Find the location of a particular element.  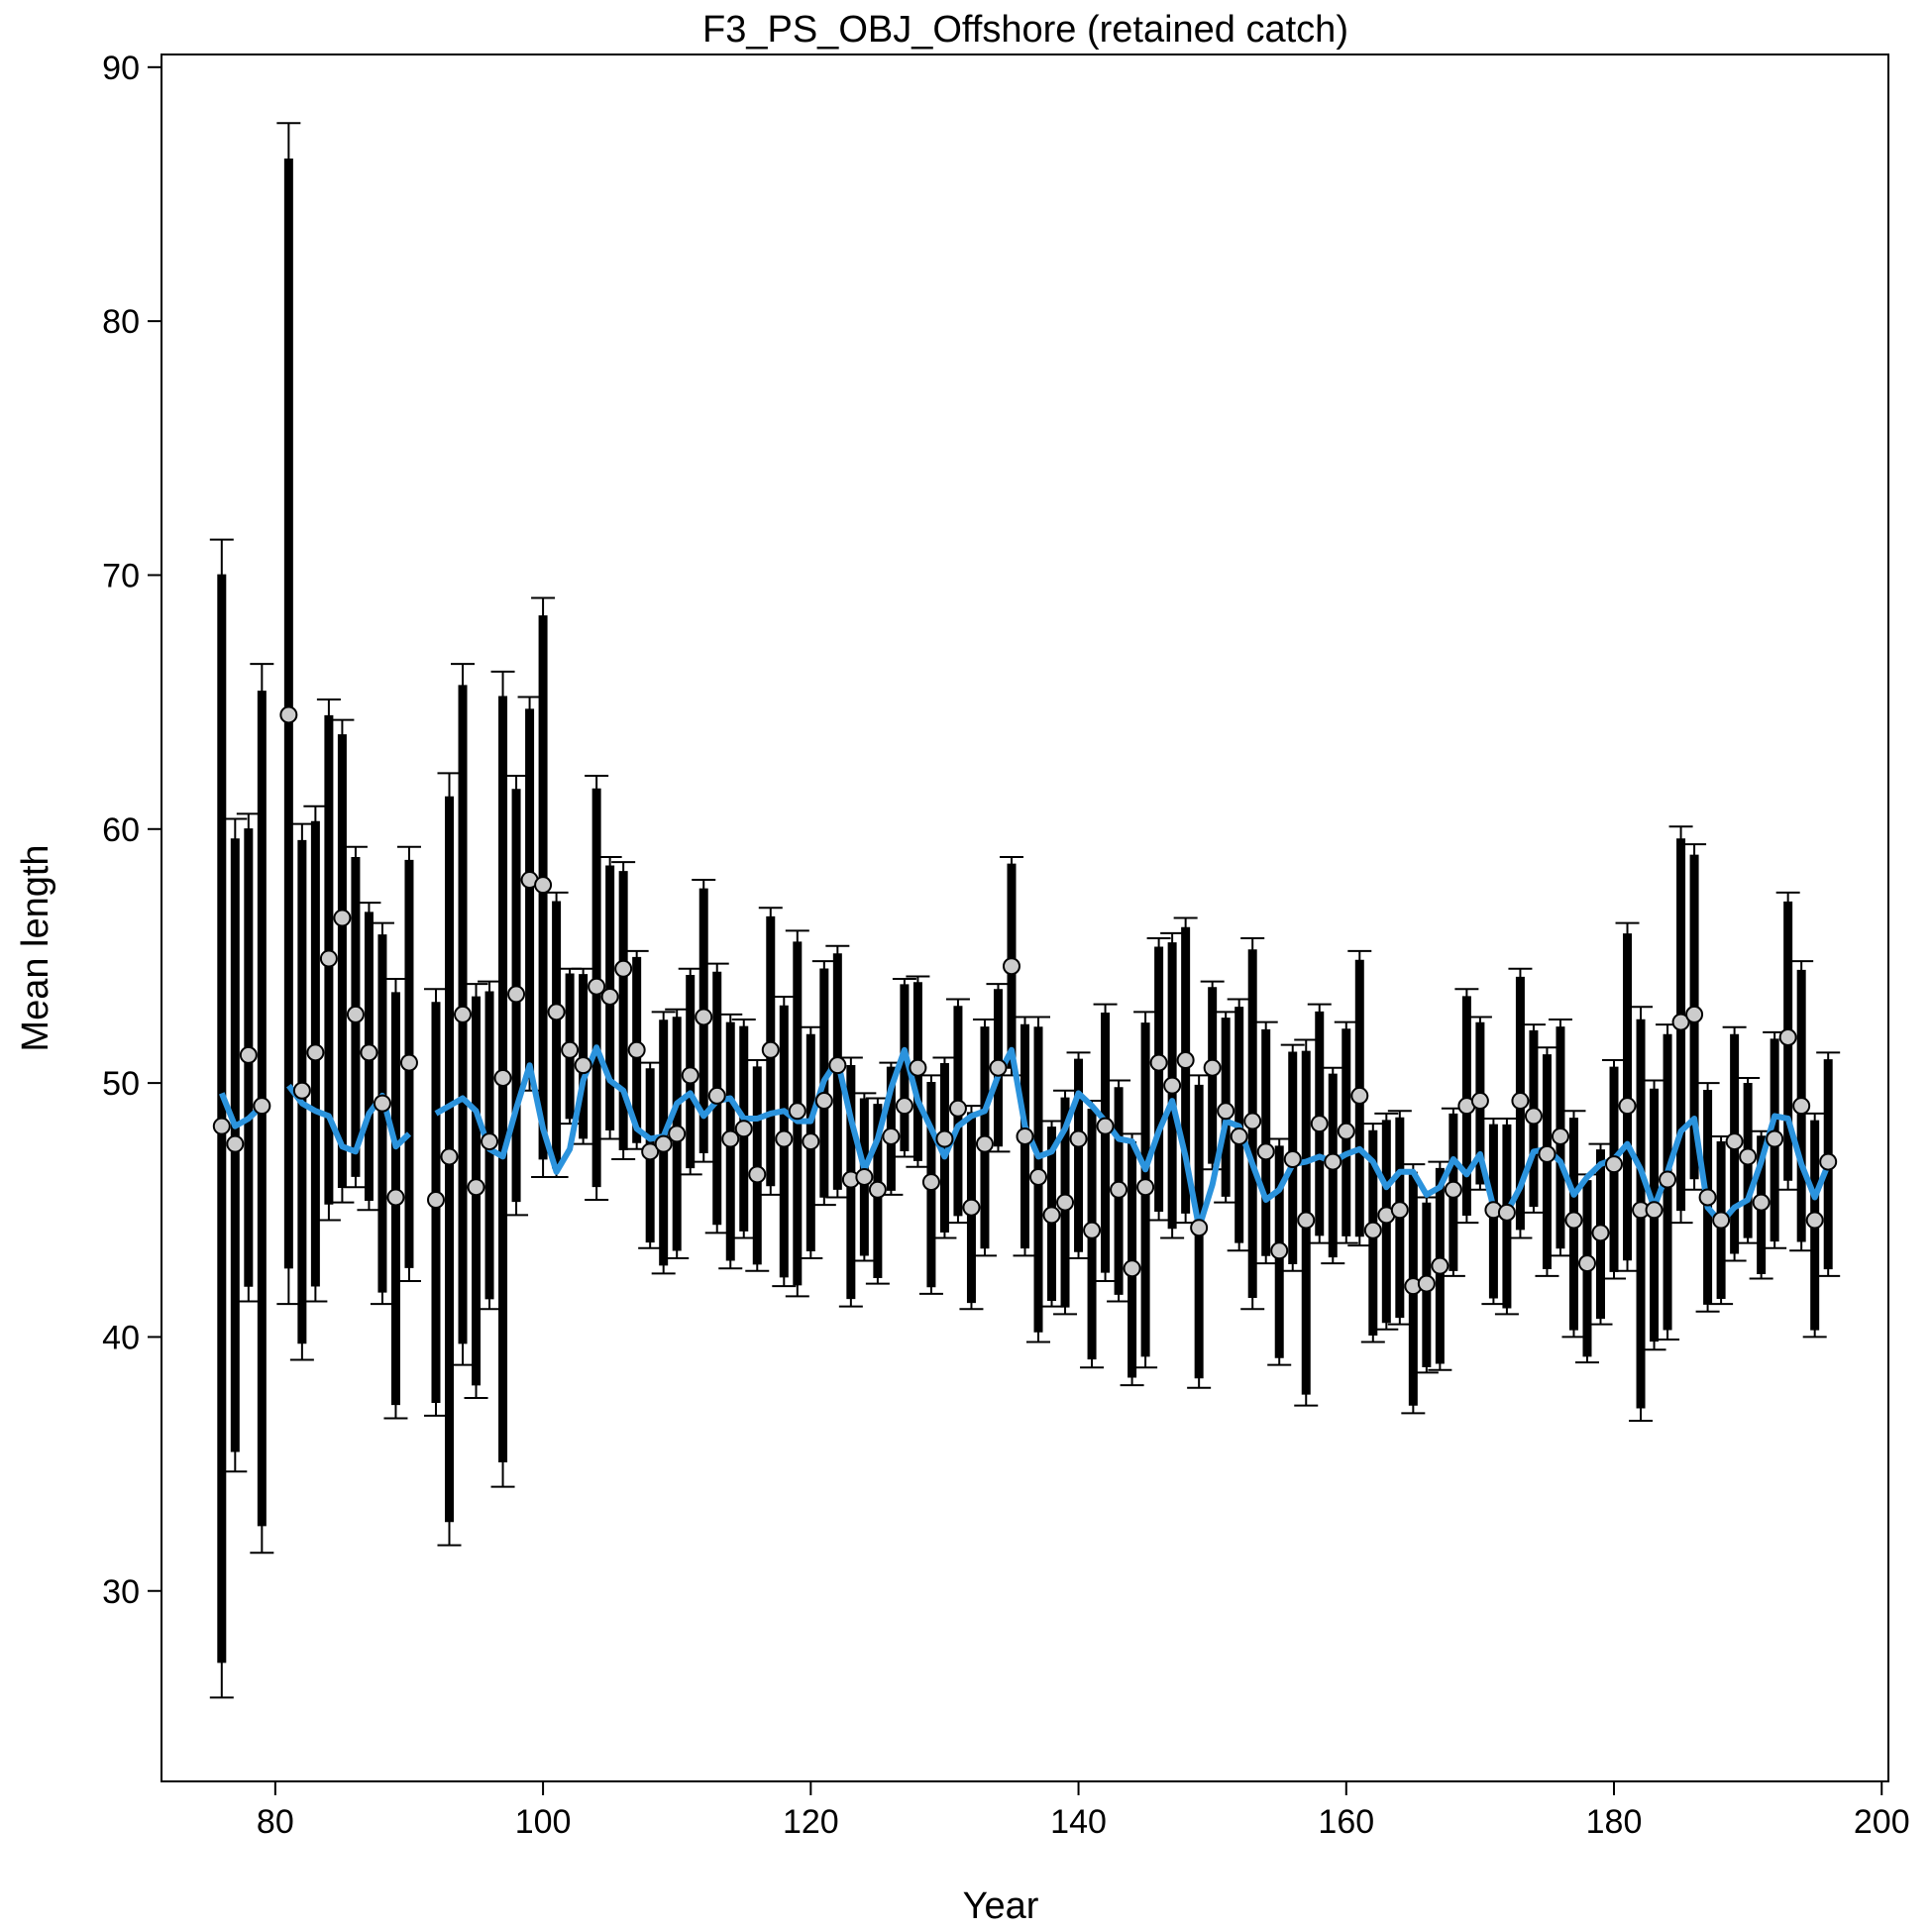

y-tick-label: 40 is located at coordinates (121, 1338).